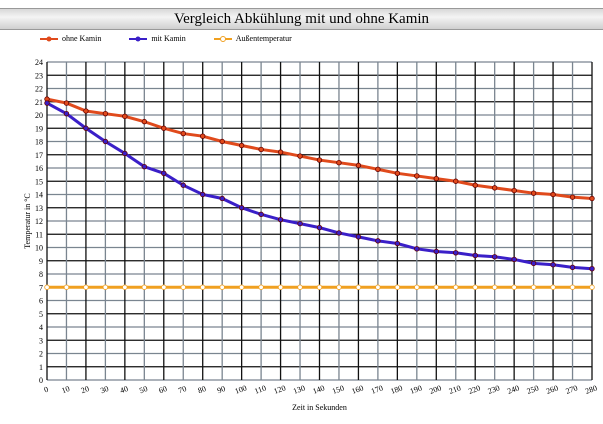 The width and height of the screenshot is (603, 424). Describe the element at coordinates (41, 354) in the screenshot. I see `y-tick-label: 2` at that location.